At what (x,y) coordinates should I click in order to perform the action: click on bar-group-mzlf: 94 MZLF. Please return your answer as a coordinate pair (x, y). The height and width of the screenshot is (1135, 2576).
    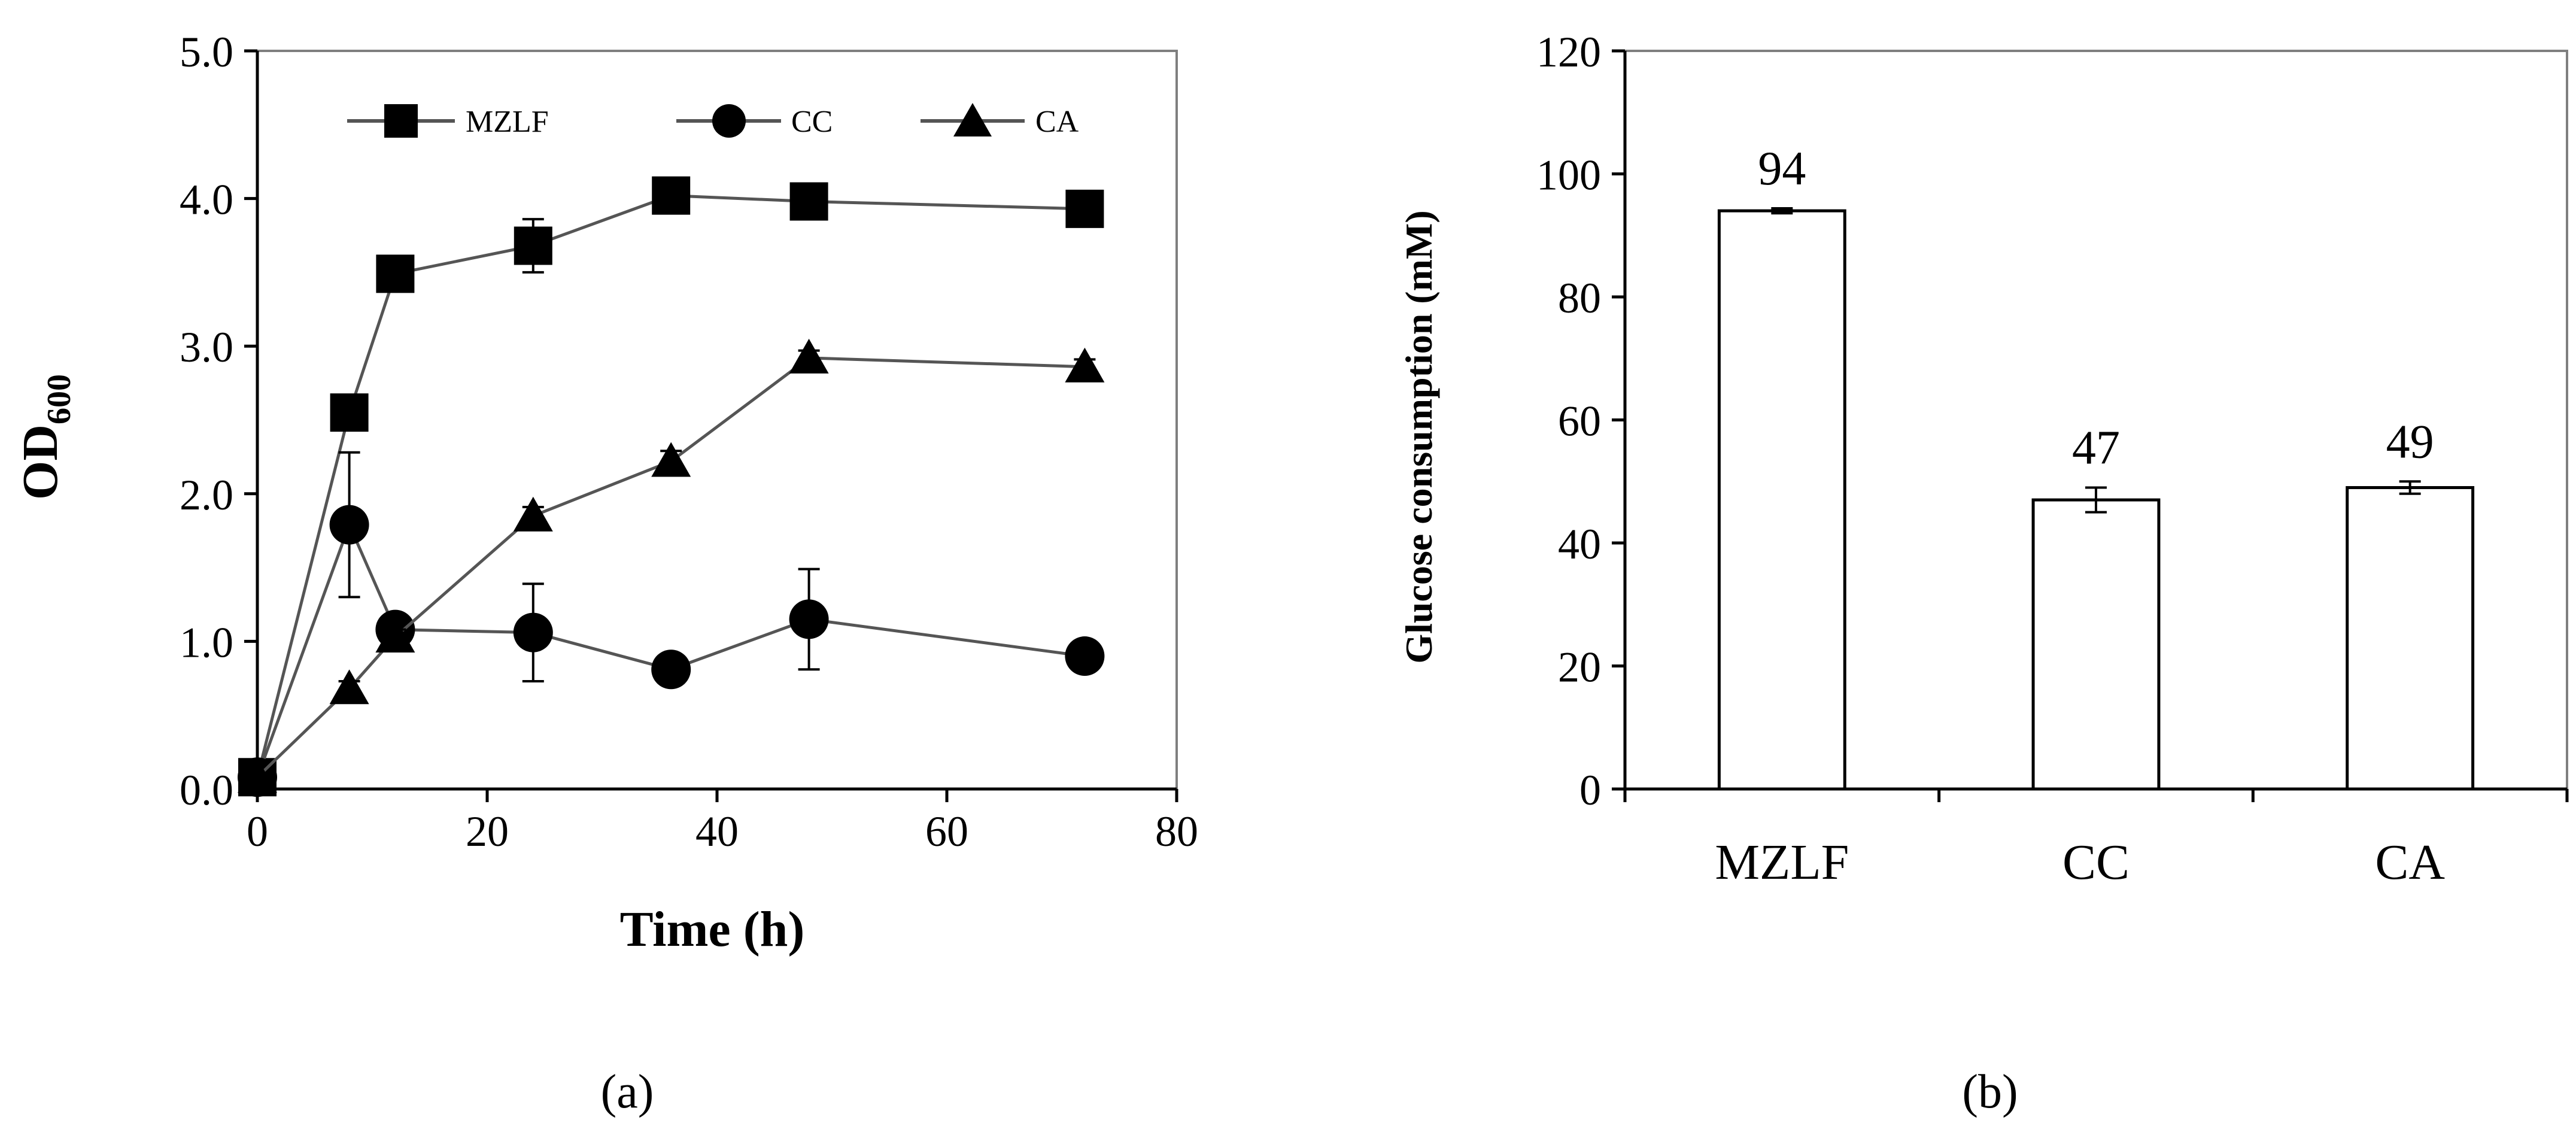
    Looking at the image, I should click on (1782, 516).